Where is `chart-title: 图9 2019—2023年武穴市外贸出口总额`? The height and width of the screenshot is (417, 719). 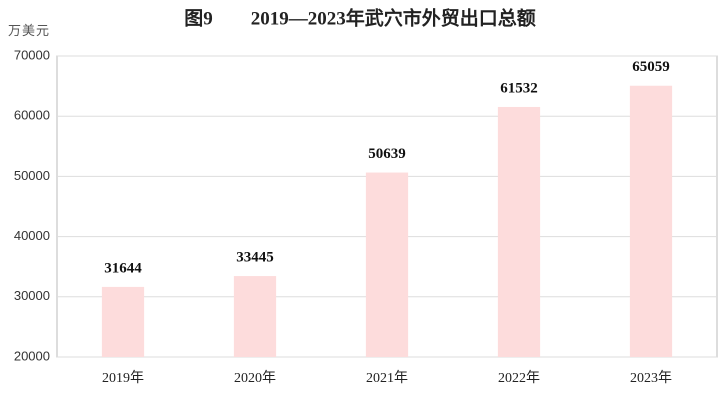 chart-title: 图9 2019—2023年武穴市外贸出口总额 is located at coordinates (360, 17).